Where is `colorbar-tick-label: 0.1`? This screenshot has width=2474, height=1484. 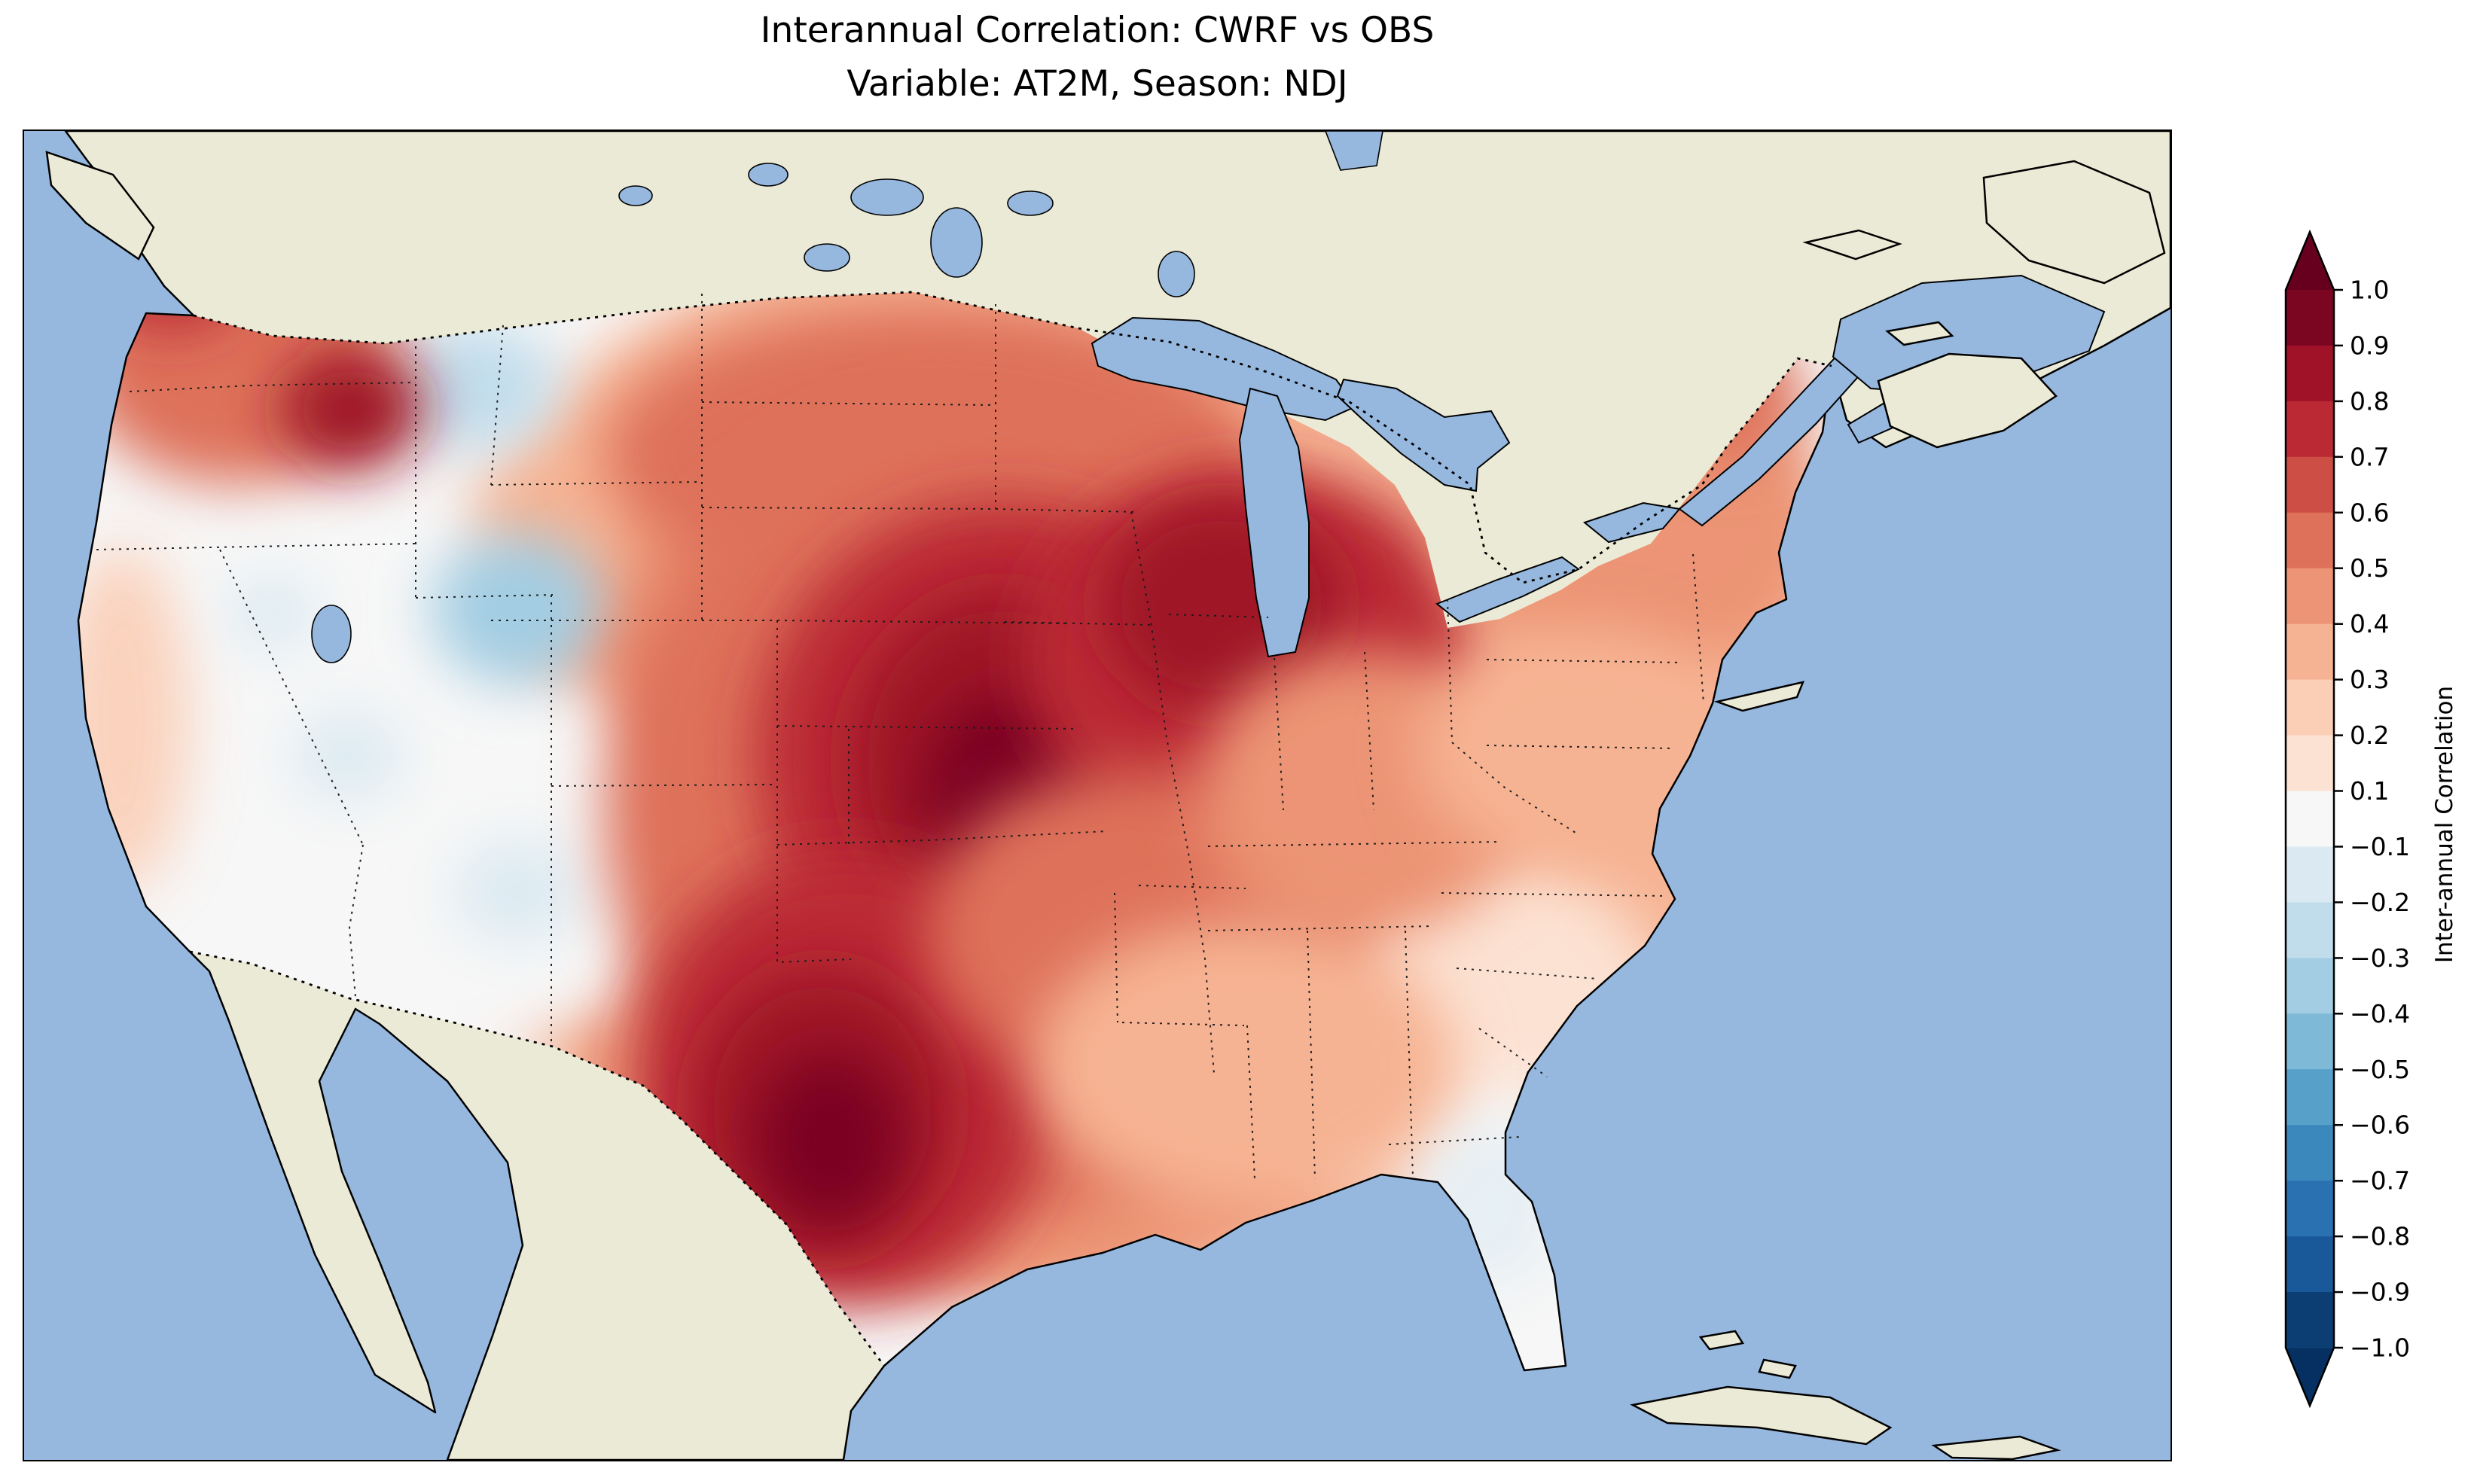
colorbar-tick-label: 0.1 is located at coordinates (2369, 791).